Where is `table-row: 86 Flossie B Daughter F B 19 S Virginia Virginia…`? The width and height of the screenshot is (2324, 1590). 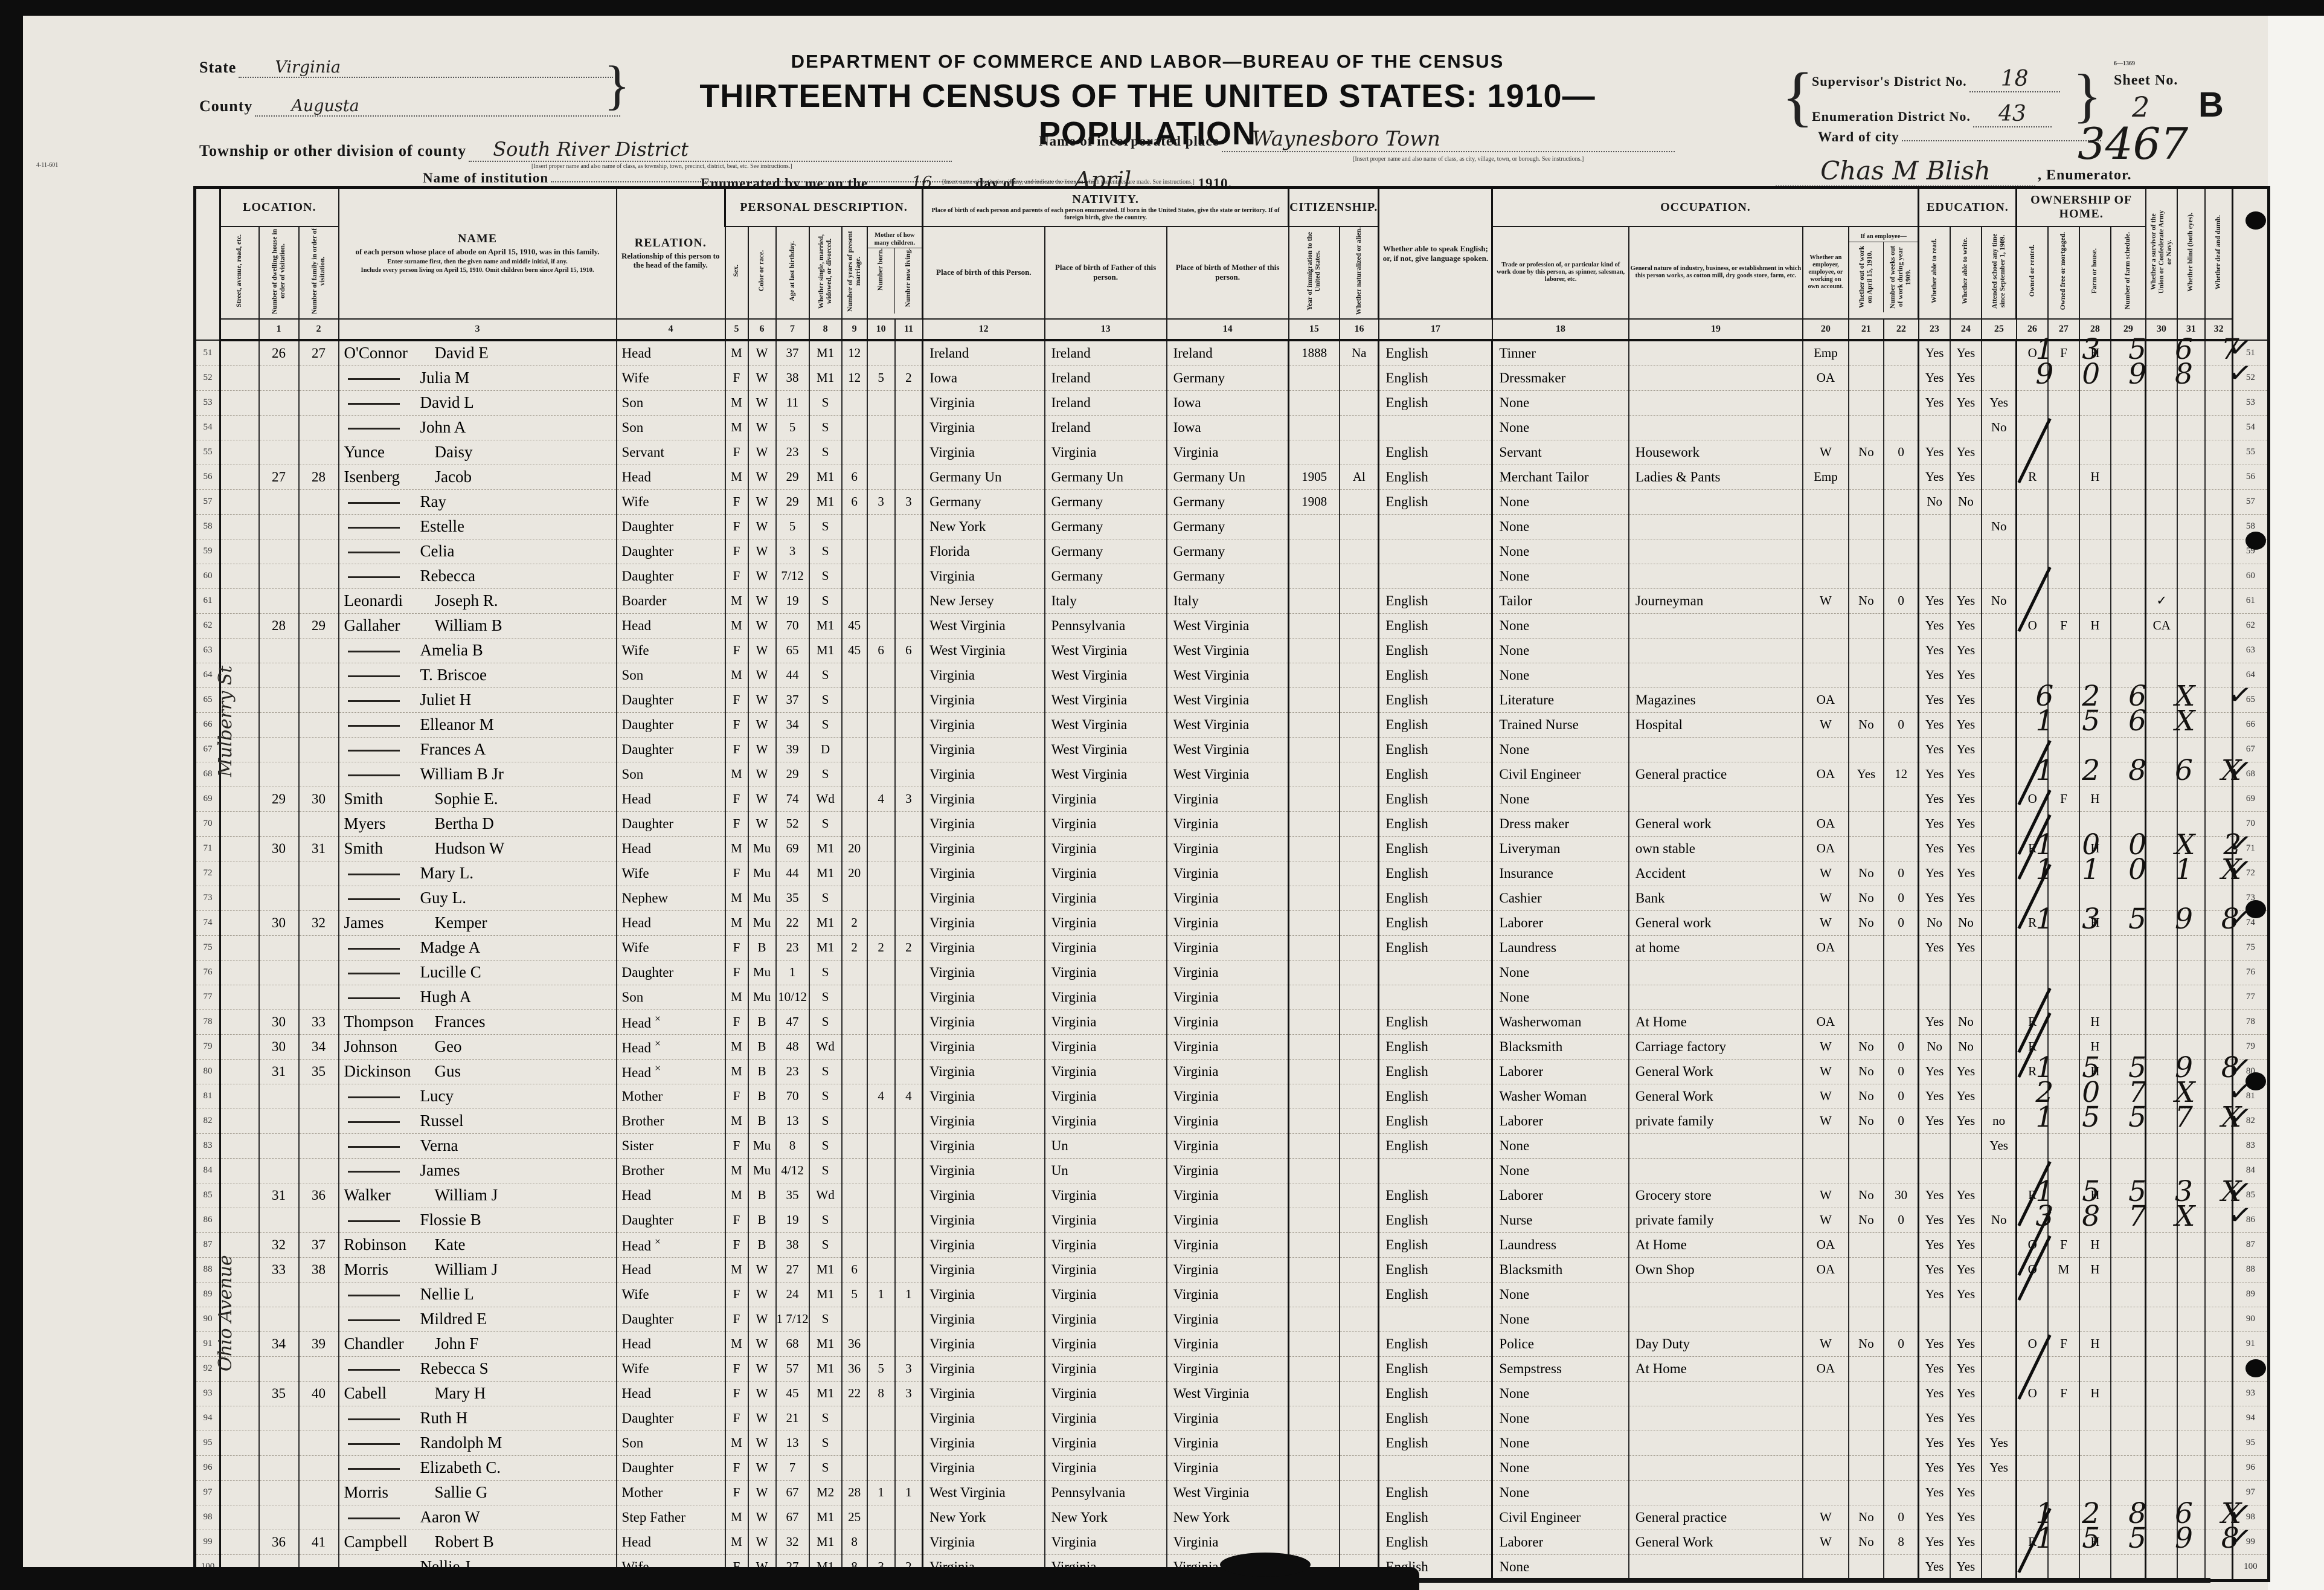 table-row: 86 Flossie B Daughter F B 19 S Virginia Virginia… is located at coordinates (1231, 1215).